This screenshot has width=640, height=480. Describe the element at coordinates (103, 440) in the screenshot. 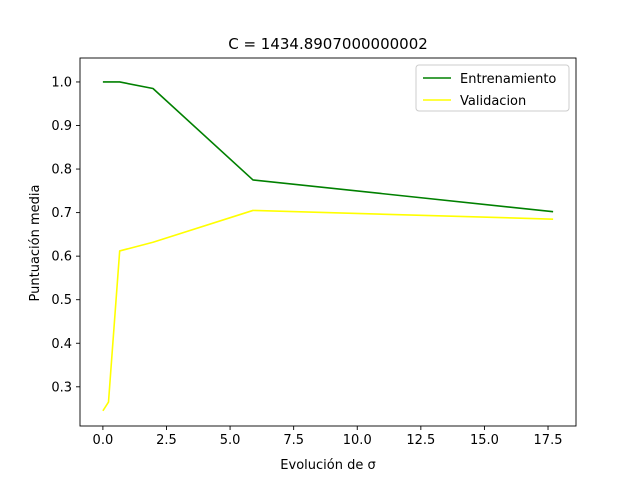

I see `x-tick-label: 0.0` at that location.